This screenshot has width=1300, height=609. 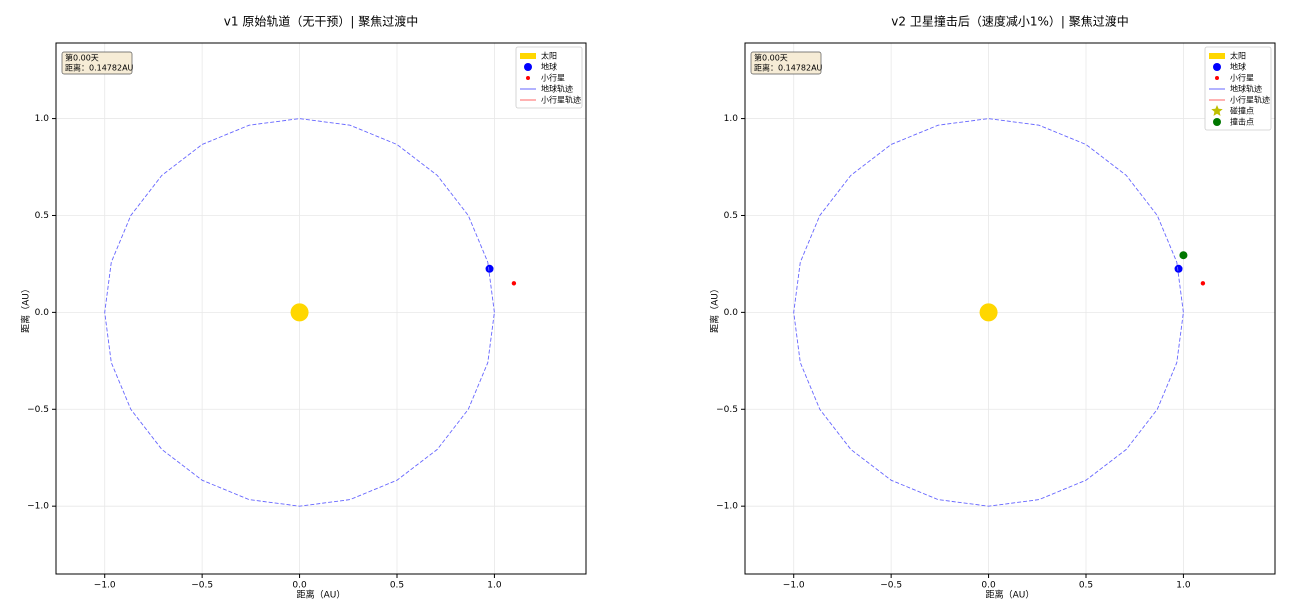 What do you see at coordinates (321, 21) in the screenshot?
I see `chart-title: v1 原始轨道（无干预）| 聚焦过渡中` at bounding box center [321, 21].